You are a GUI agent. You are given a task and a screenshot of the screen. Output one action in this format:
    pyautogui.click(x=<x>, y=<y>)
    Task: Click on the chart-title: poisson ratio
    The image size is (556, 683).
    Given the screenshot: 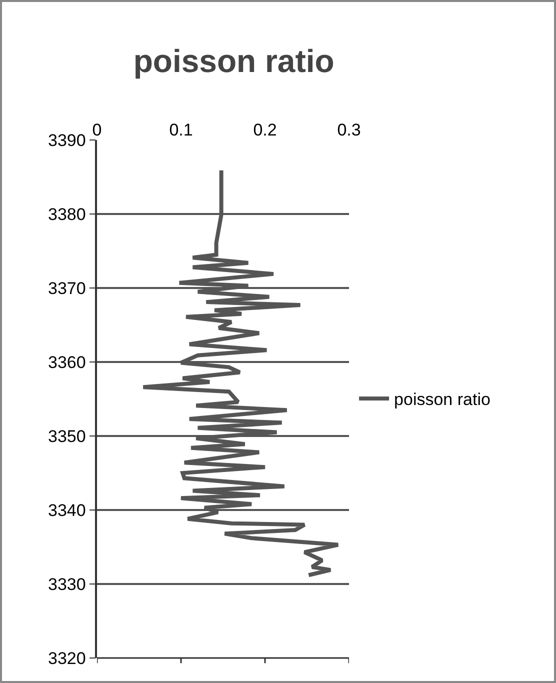 What is the action you would take?
    pyautogui.click(x=233, y=60)
    